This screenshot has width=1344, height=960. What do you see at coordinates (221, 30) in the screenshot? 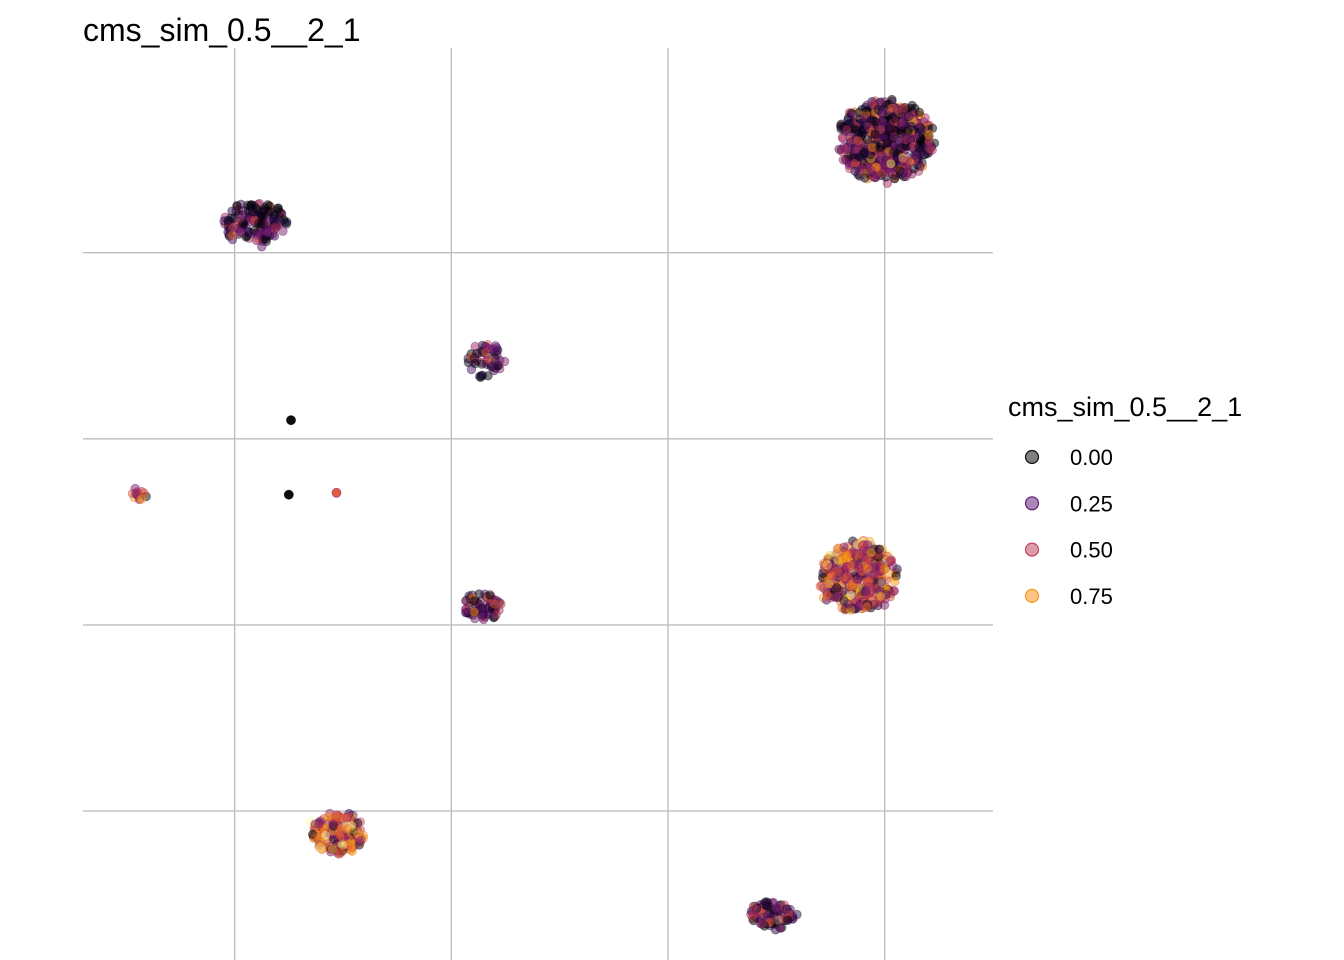
I see `chart-title: cms_sim_0.5__2_1` at bounding box center [221, 30].